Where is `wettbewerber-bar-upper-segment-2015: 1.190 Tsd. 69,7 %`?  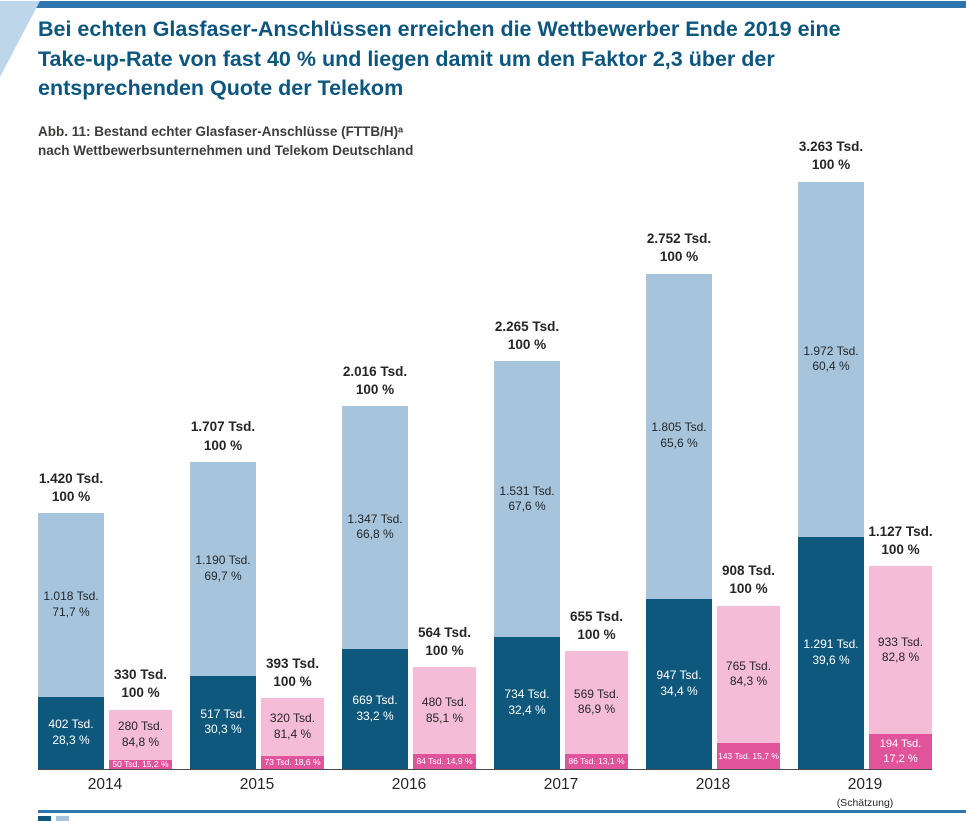
wettbewerber-bar-upper-segment-2015: 1.190 Tsd. 69,7 % is located at coordinates (223, 568).